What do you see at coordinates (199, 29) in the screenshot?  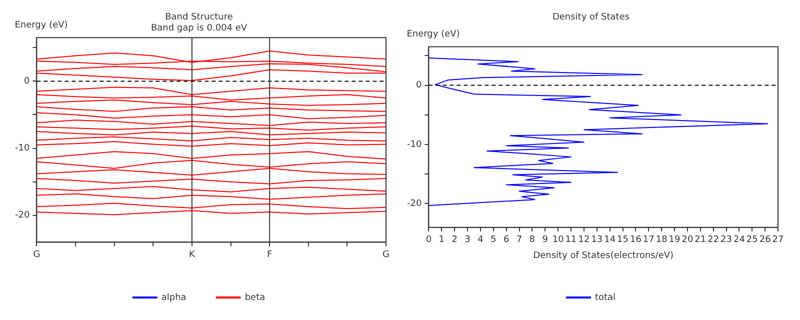 I see `chart-subtitle: Band gap is 0.004 eV` at bounding box center [199, 29].